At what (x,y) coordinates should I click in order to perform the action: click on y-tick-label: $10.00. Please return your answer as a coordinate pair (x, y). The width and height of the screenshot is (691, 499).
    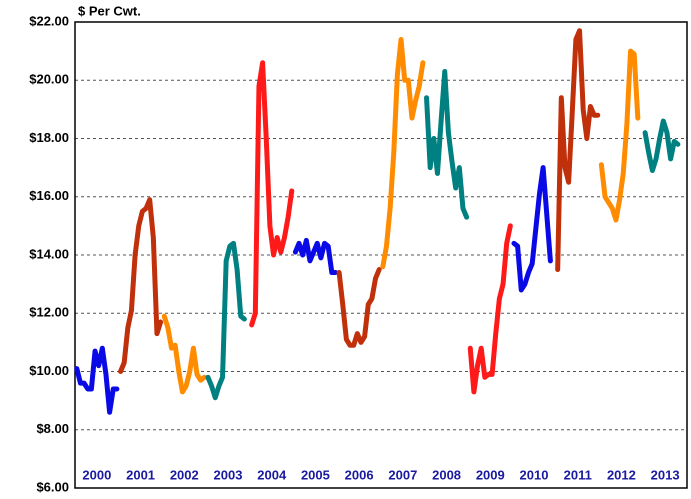
    Looking at the image, I should click on (49, 370).